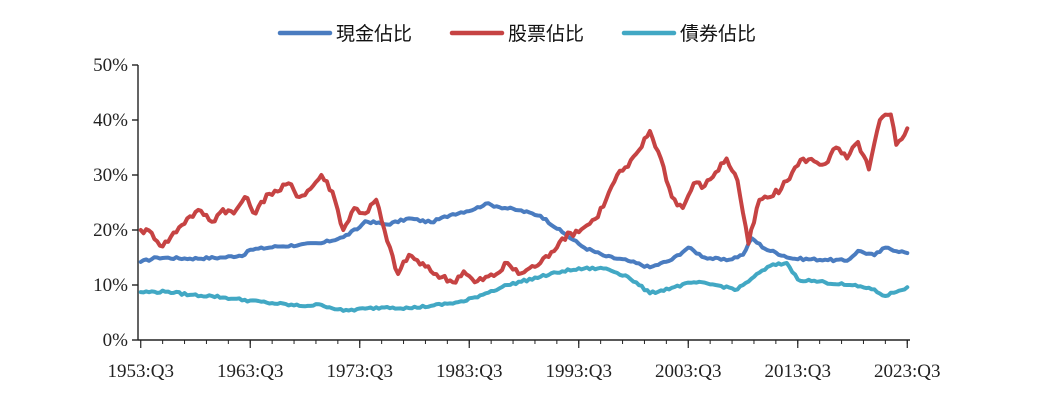  I want to click on y-tick-label: 20%, so click(110, 230).